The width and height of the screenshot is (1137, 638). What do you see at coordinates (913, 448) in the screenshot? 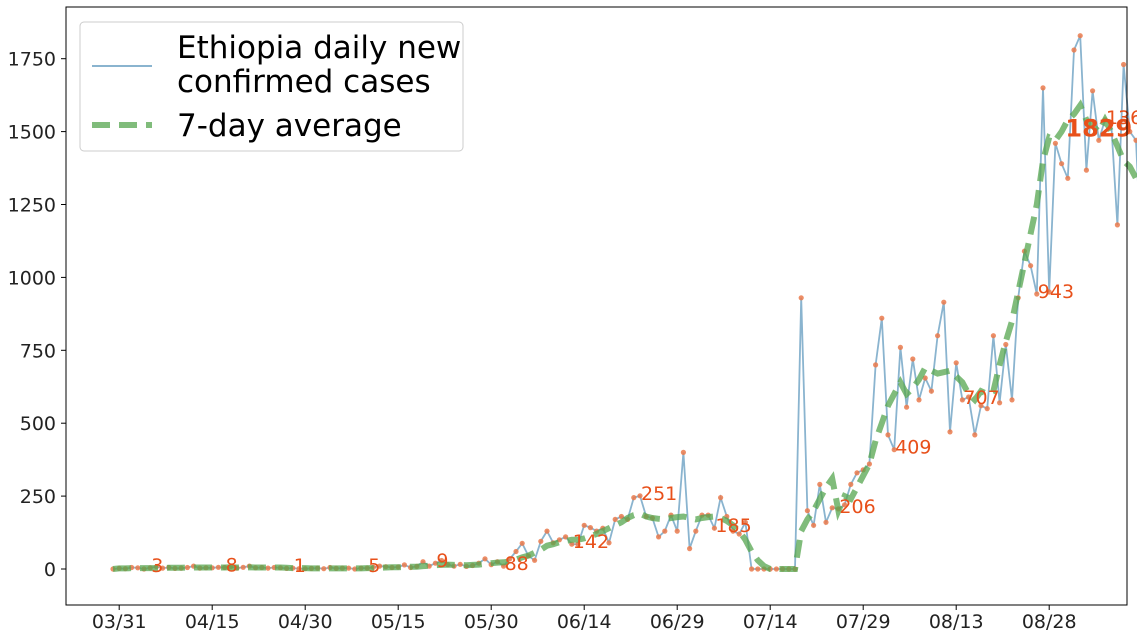
I see `data-label: 409` at bounding box center [913, 448].